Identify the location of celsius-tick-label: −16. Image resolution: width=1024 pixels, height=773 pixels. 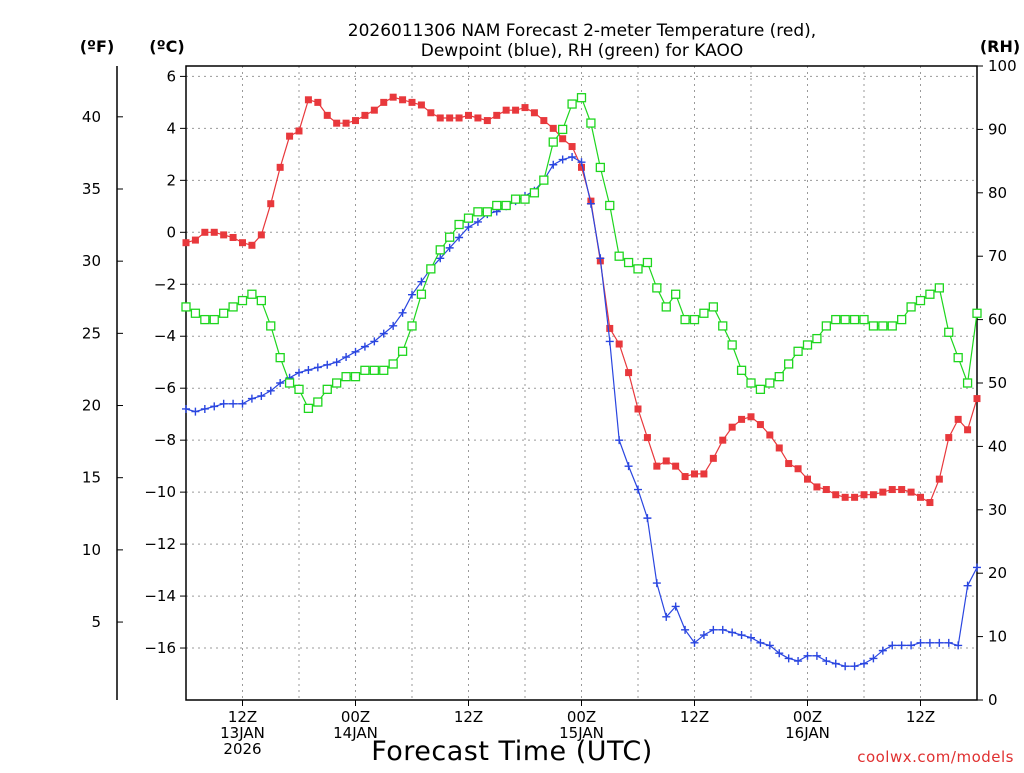
(160, 648).